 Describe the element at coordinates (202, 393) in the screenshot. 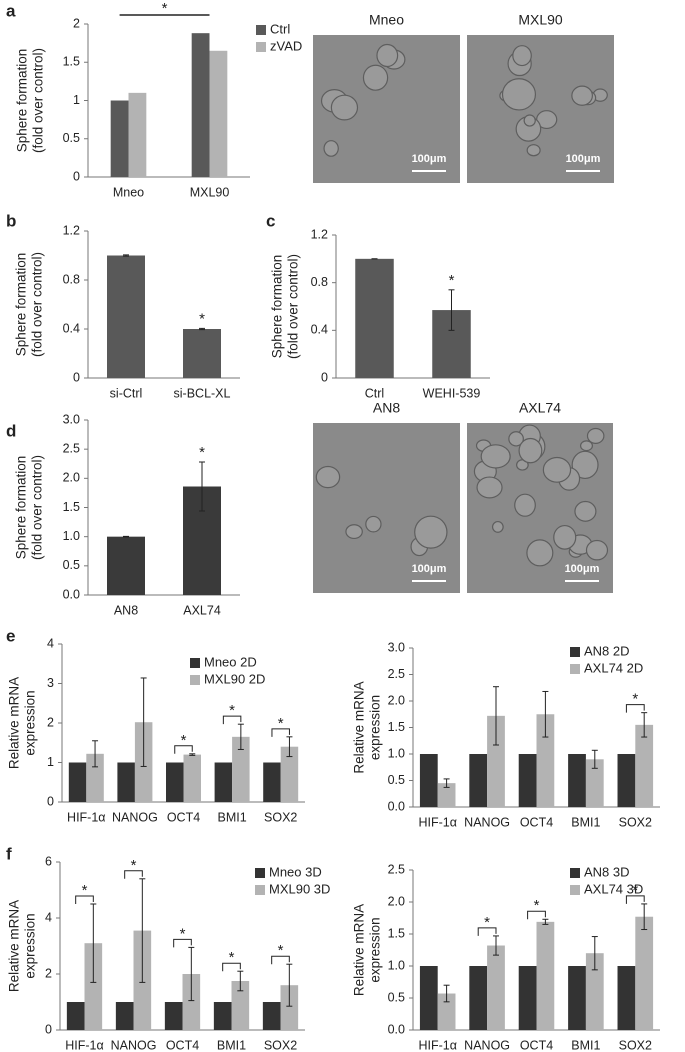

I see `x-tick-label: si-BCL-XL` at that location.